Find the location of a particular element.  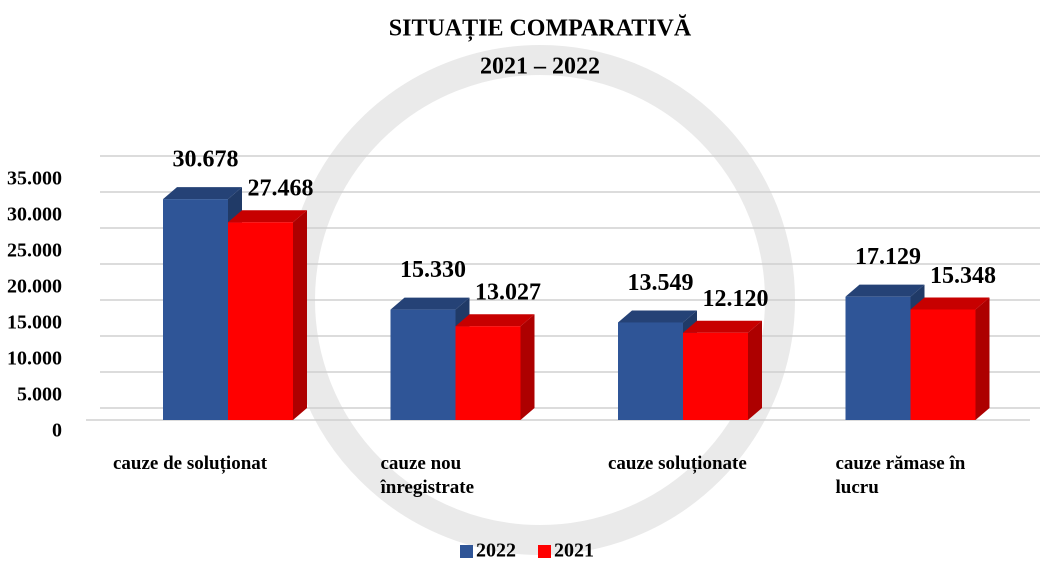

y-tick-label: 25.000 is located at coordinates (34, 251).